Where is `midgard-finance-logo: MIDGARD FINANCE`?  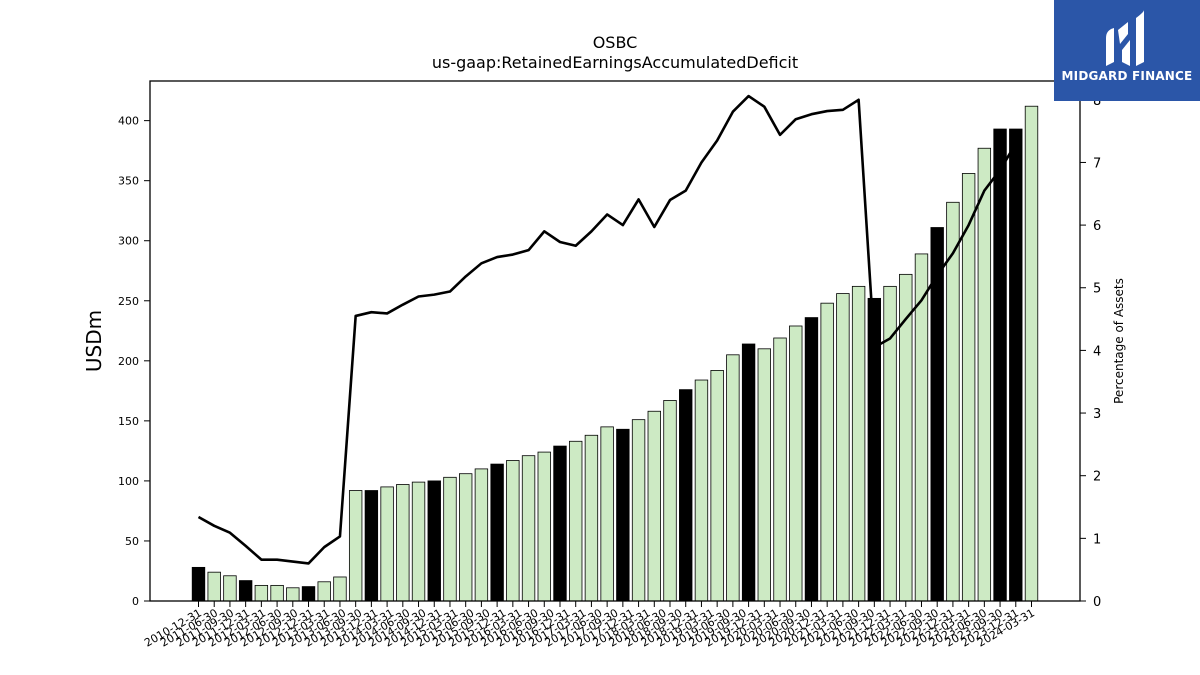
midgard-finance-logo: MIDGARD FINANCE is located at coordinates (1127, 50).